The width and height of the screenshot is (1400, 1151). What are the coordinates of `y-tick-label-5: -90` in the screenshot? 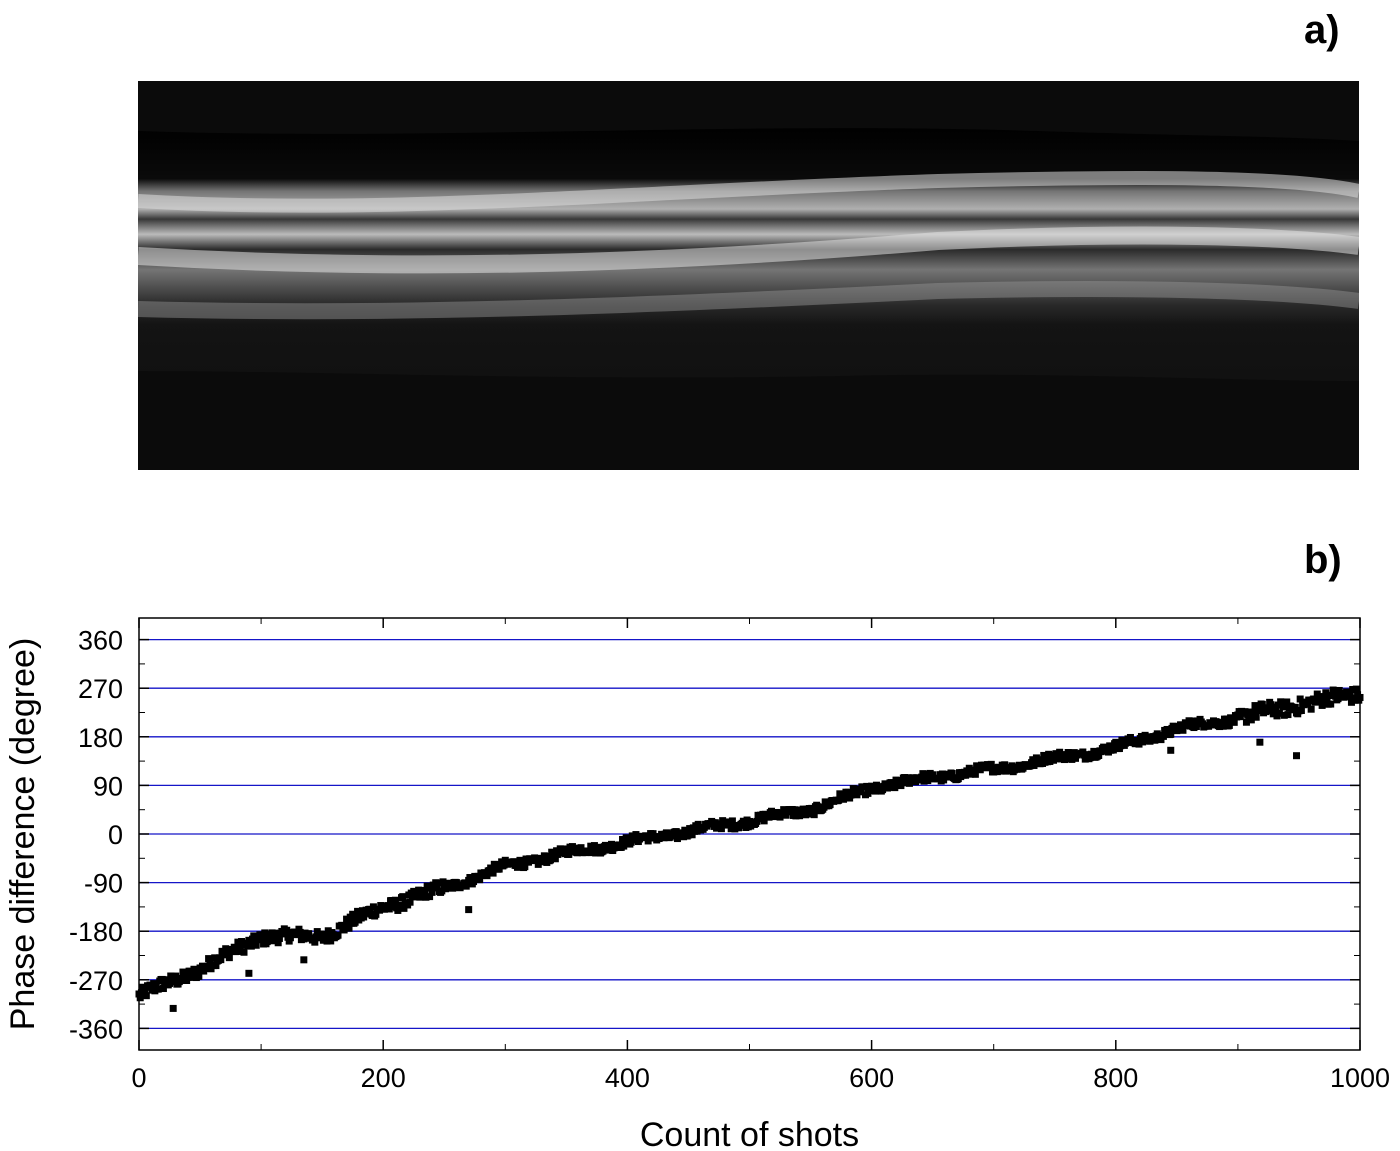 It's located at (103, 884).